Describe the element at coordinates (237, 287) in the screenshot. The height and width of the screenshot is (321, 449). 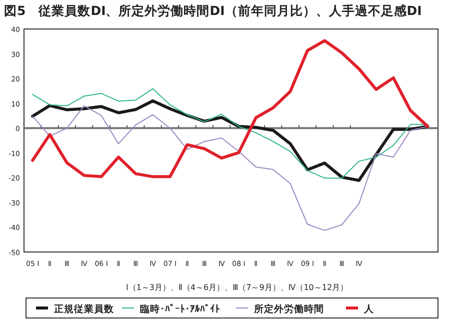
I see `text: Ⅰ（1～3月）、Ⅱ（4～6月）、Ⅲ（7～9月）、Ⅳ（10～12月）` at that location.